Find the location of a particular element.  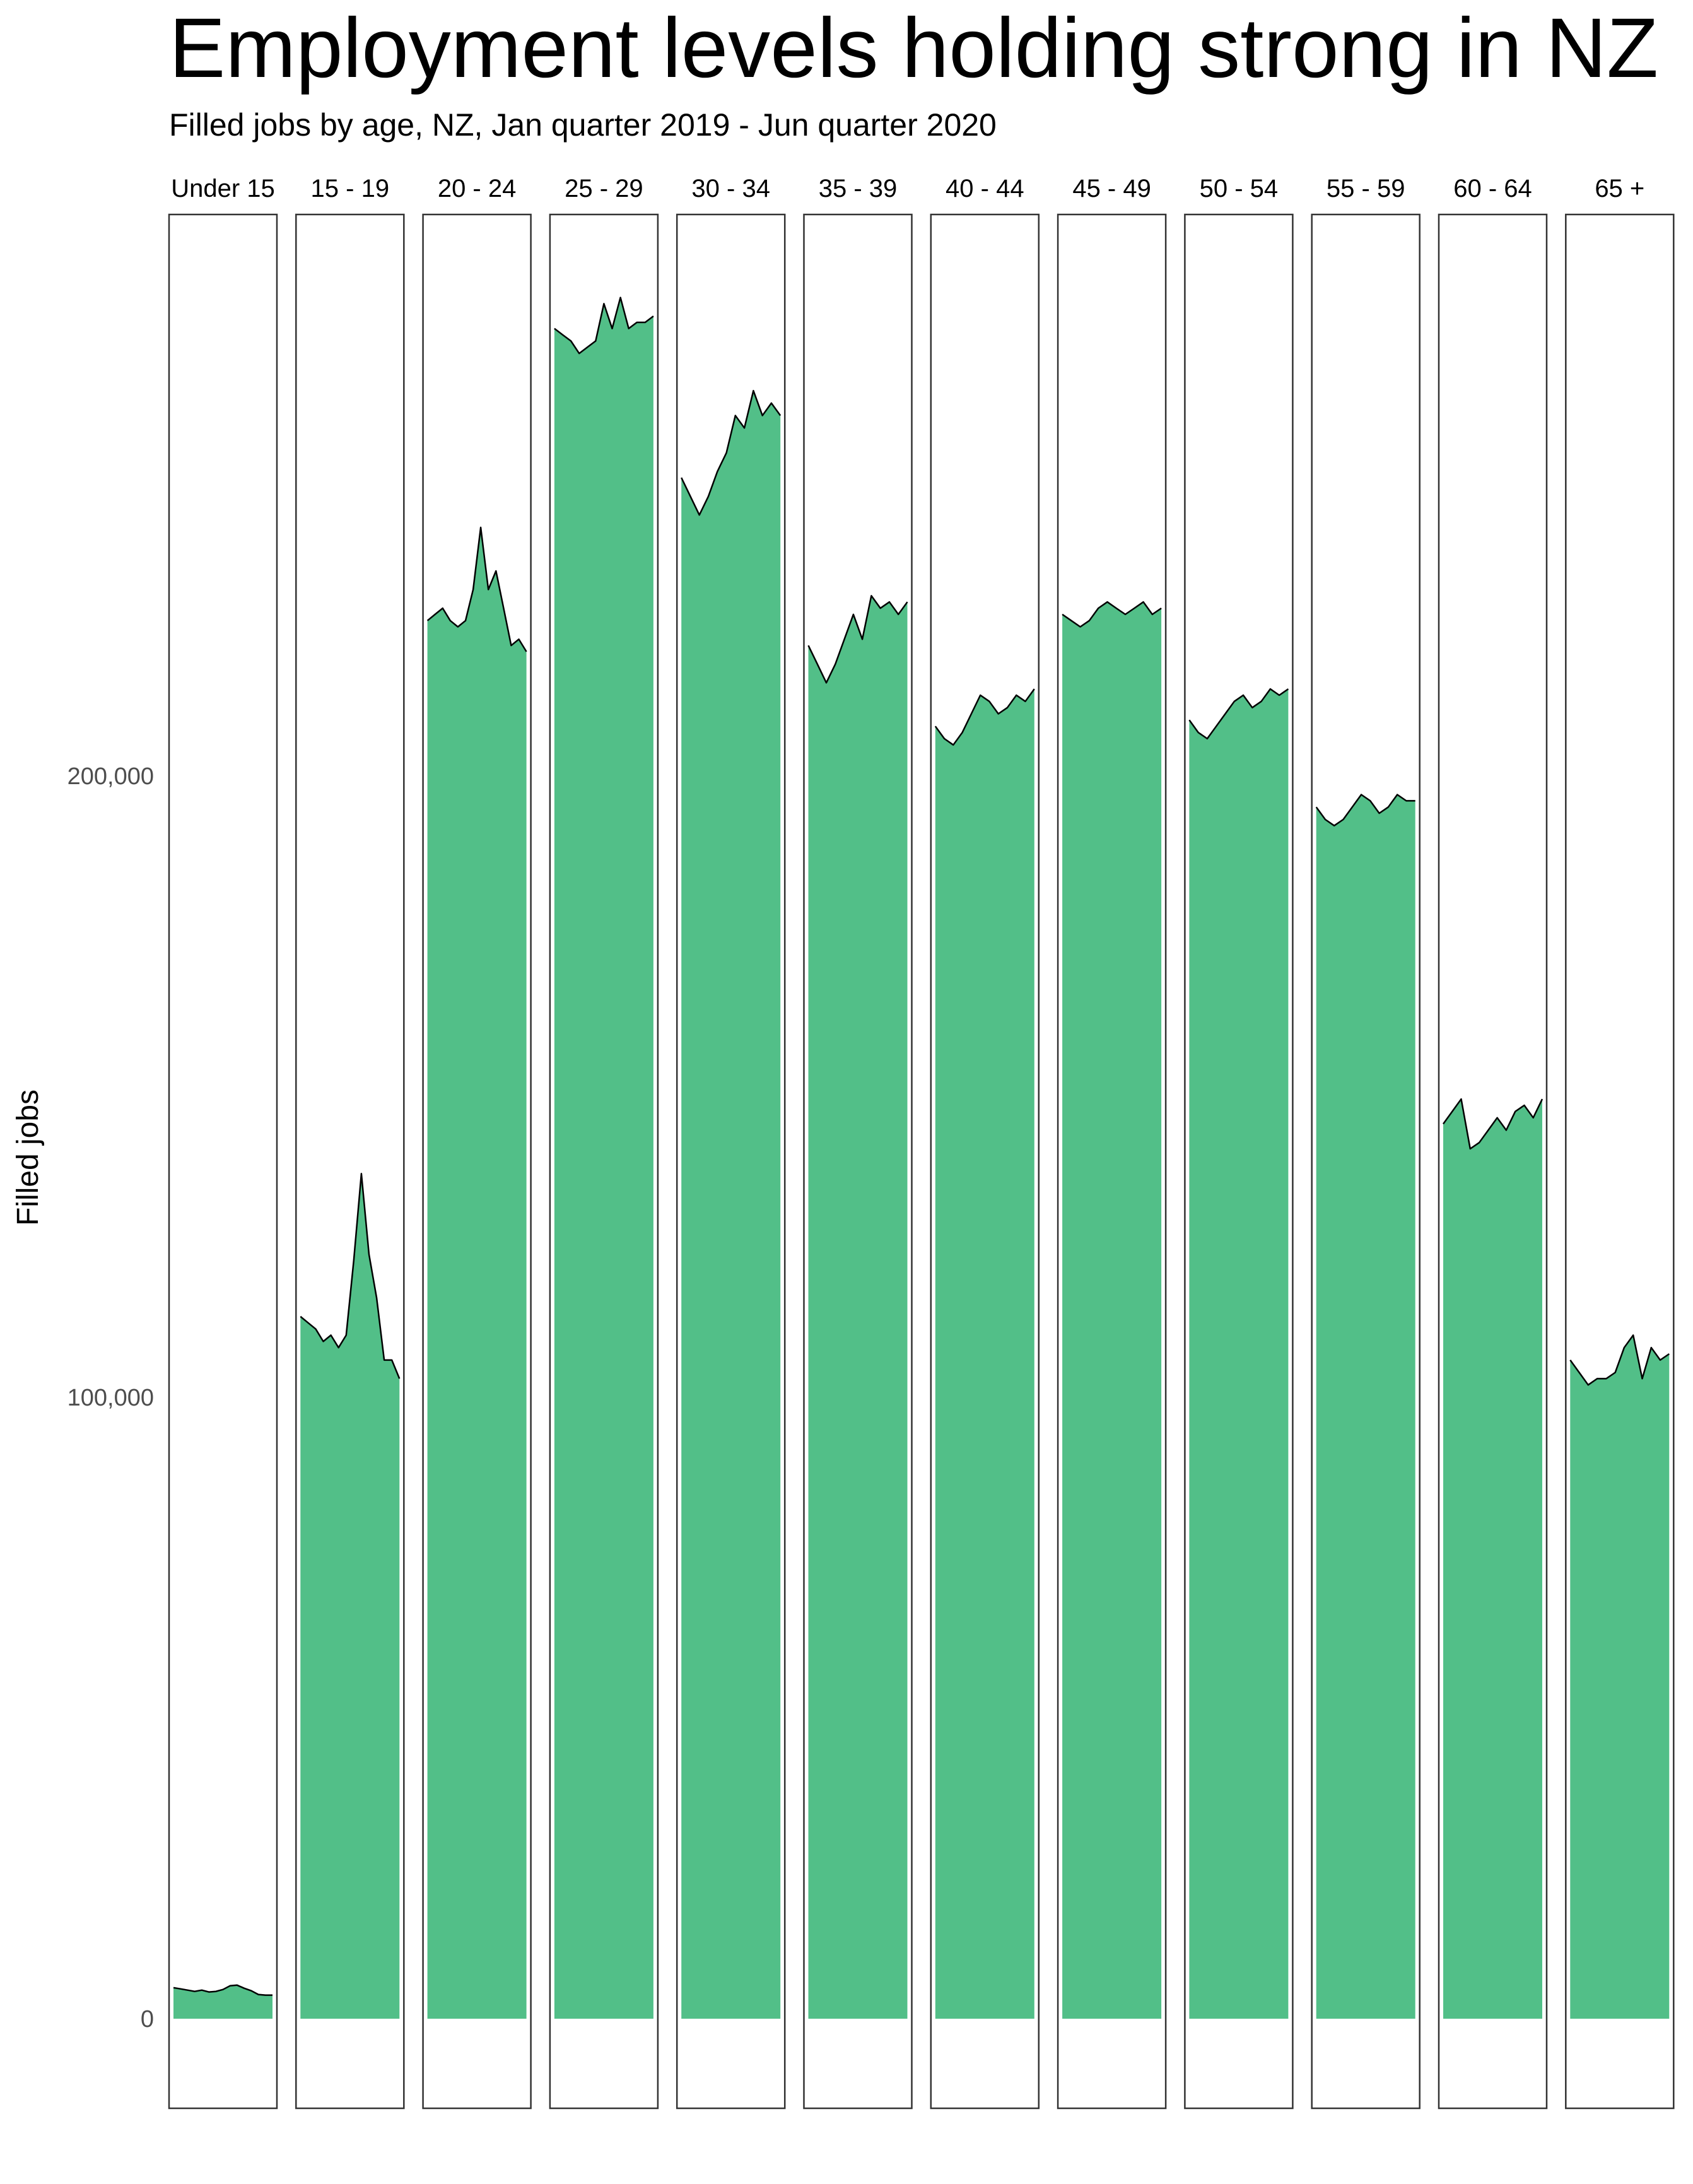

facet-panel: 50 - 54 is located at coordinates (1239, 1142).